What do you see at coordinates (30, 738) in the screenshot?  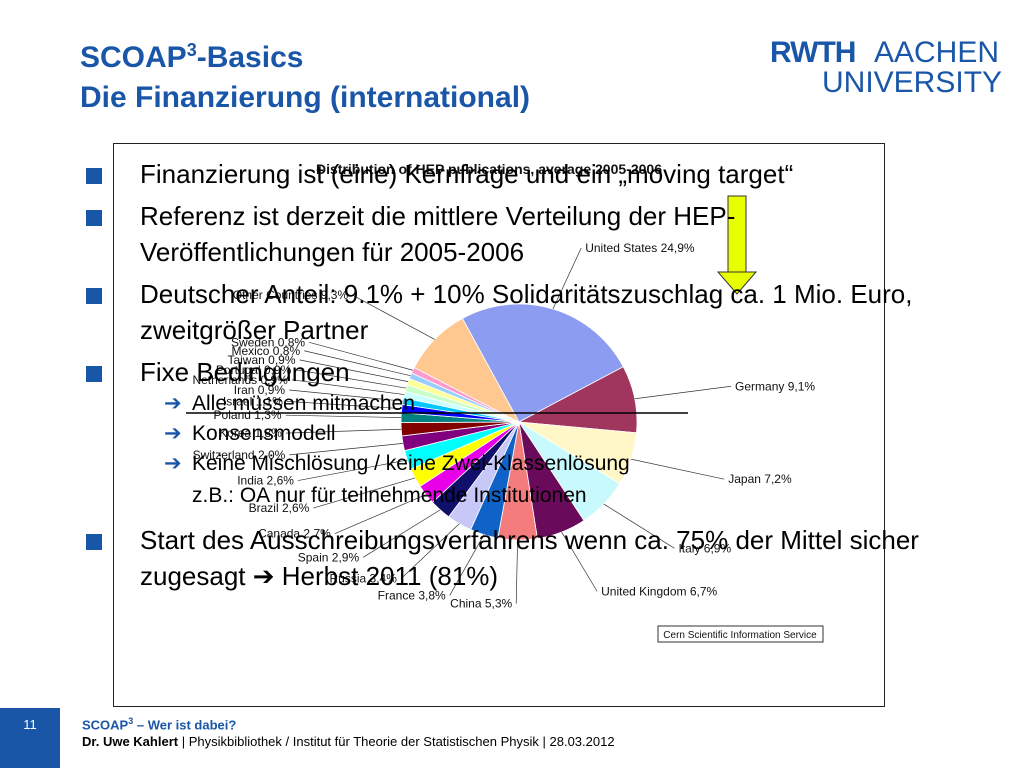 I see `page-number: 11` at bounding box center [30, 738].